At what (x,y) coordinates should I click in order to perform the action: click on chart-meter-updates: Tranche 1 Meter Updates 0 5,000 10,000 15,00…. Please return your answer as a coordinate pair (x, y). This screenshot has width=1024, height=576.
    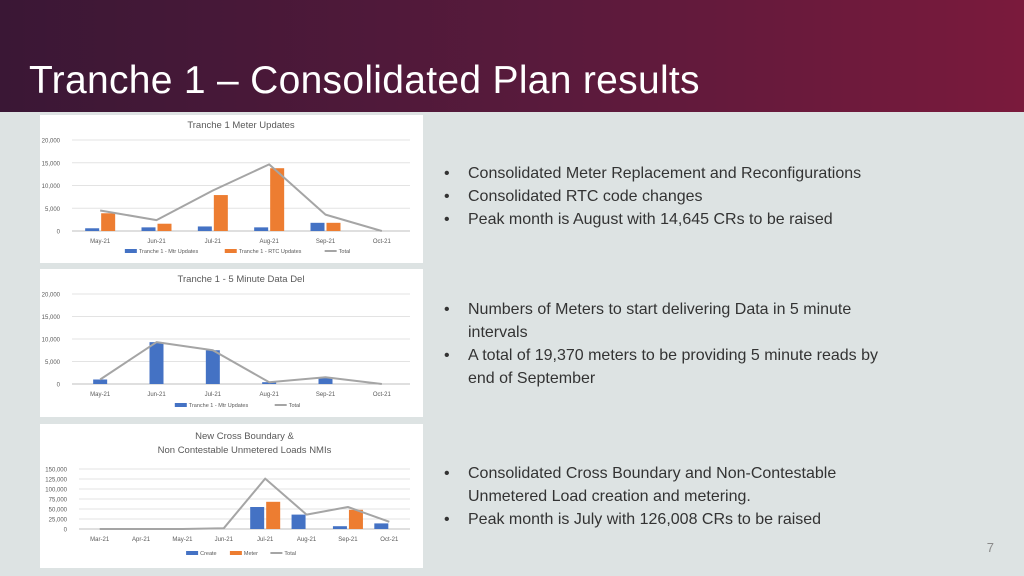
    Looking at the image, I should click on (231, 189).